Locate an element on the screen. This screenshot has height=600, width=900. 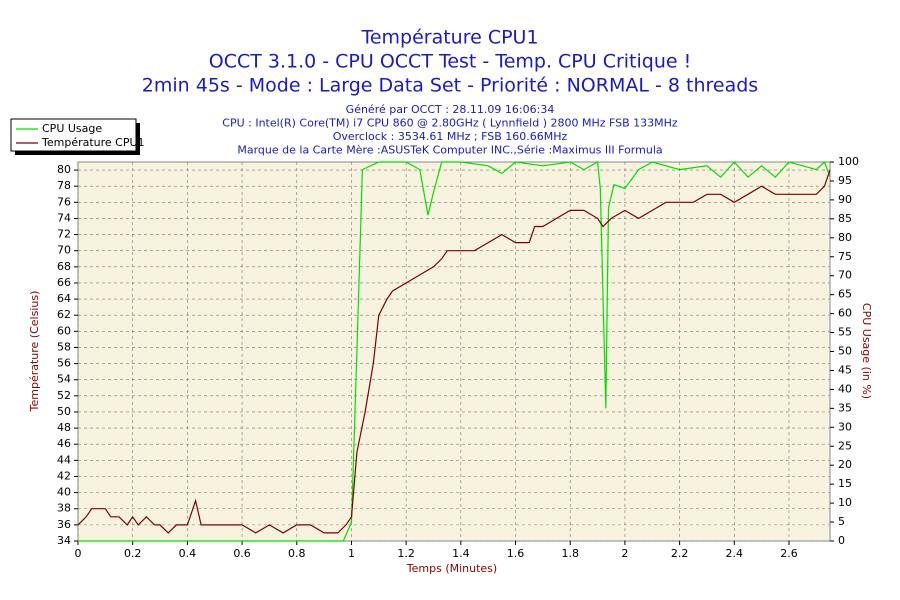
y-tick-label: 66 is located at coordinates (64, 282).